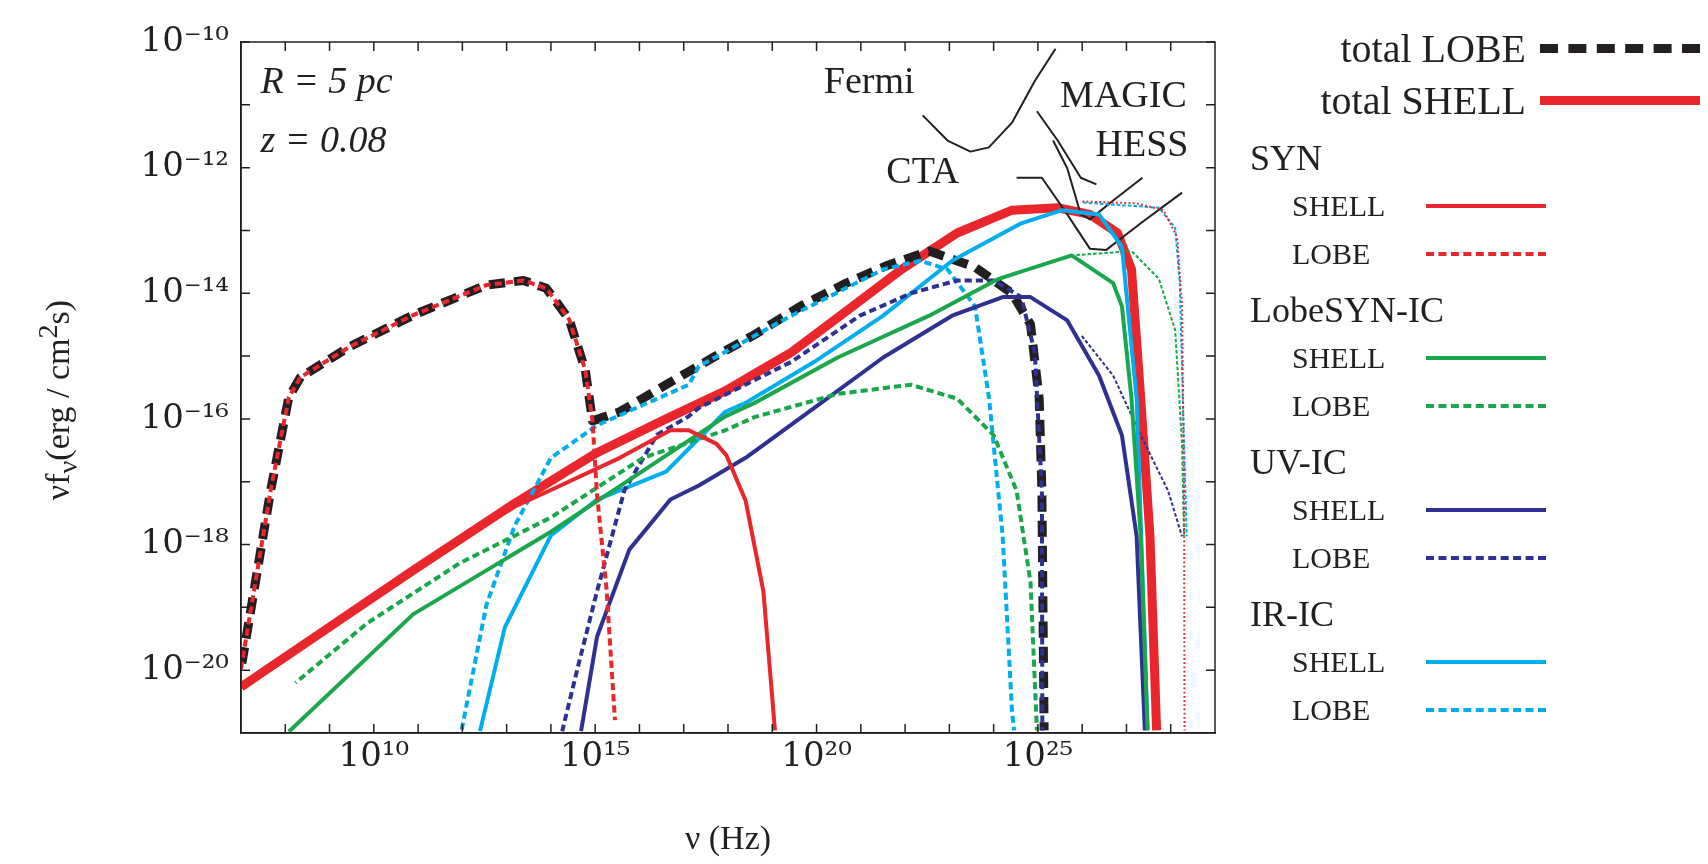  I want to click on legend-label: total LOBE, so click(1433, 48).